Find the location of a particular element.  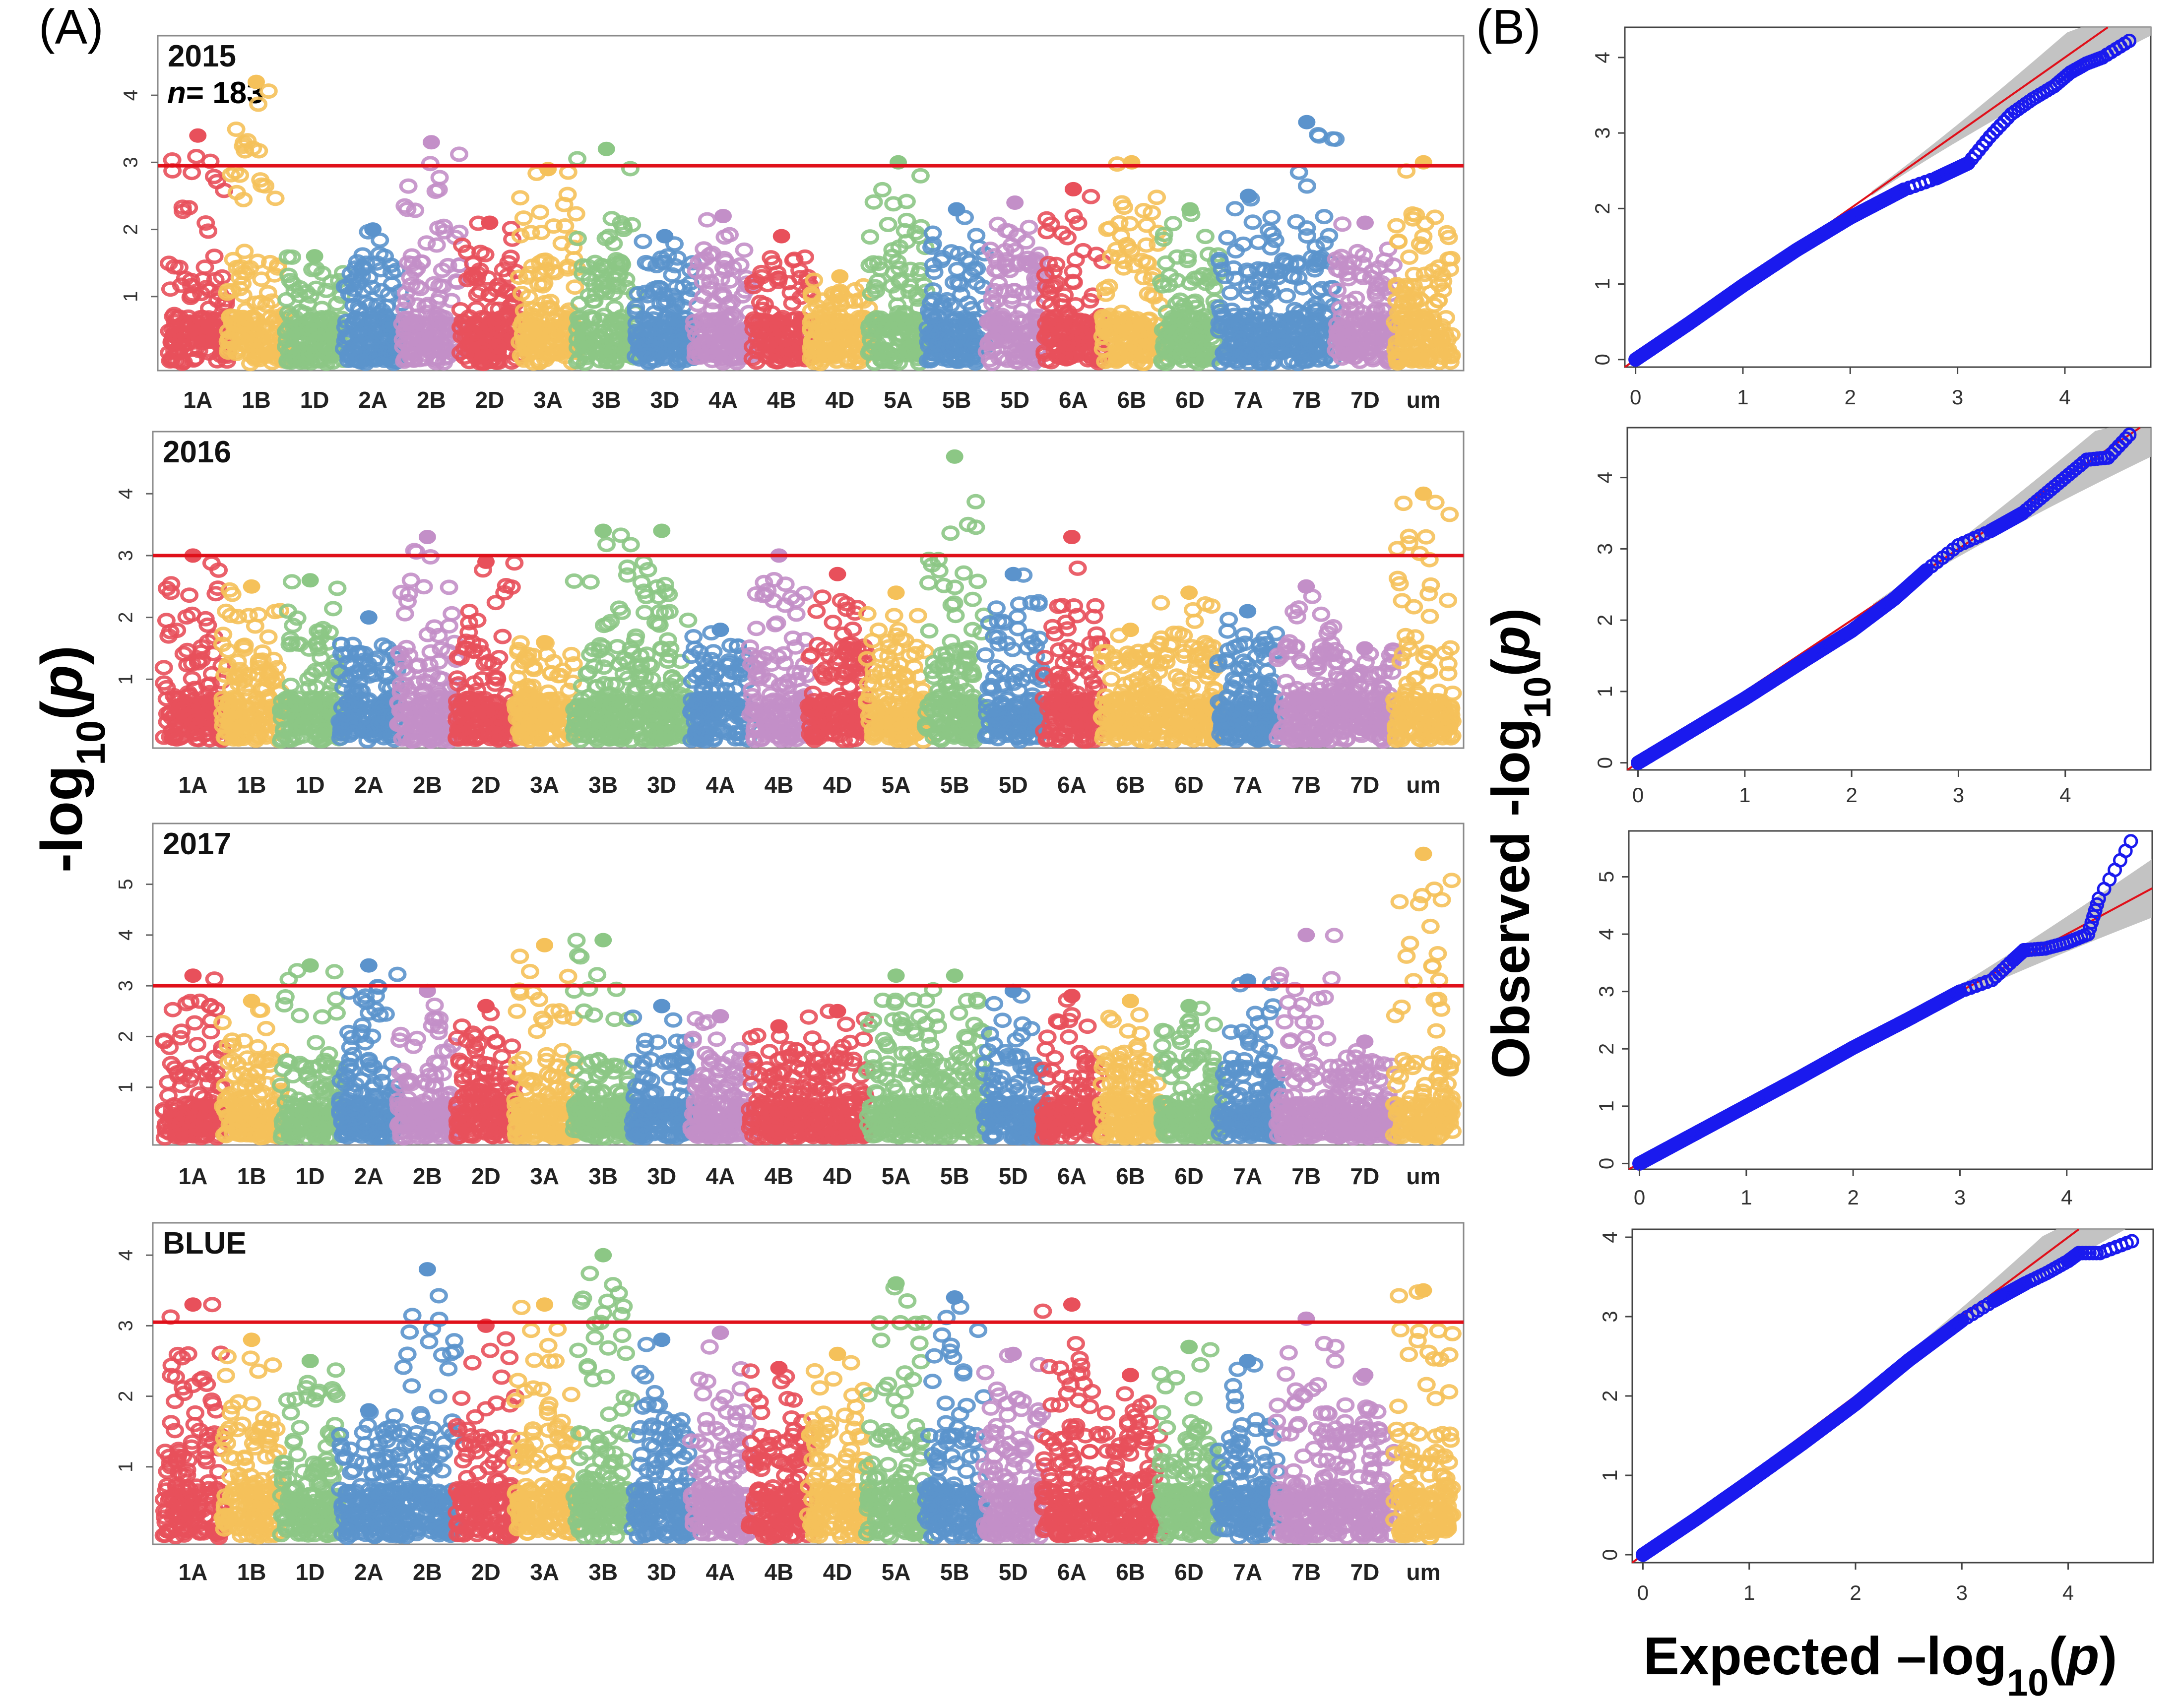

chromosome-markers-2A is located at coordinates (372, 297).